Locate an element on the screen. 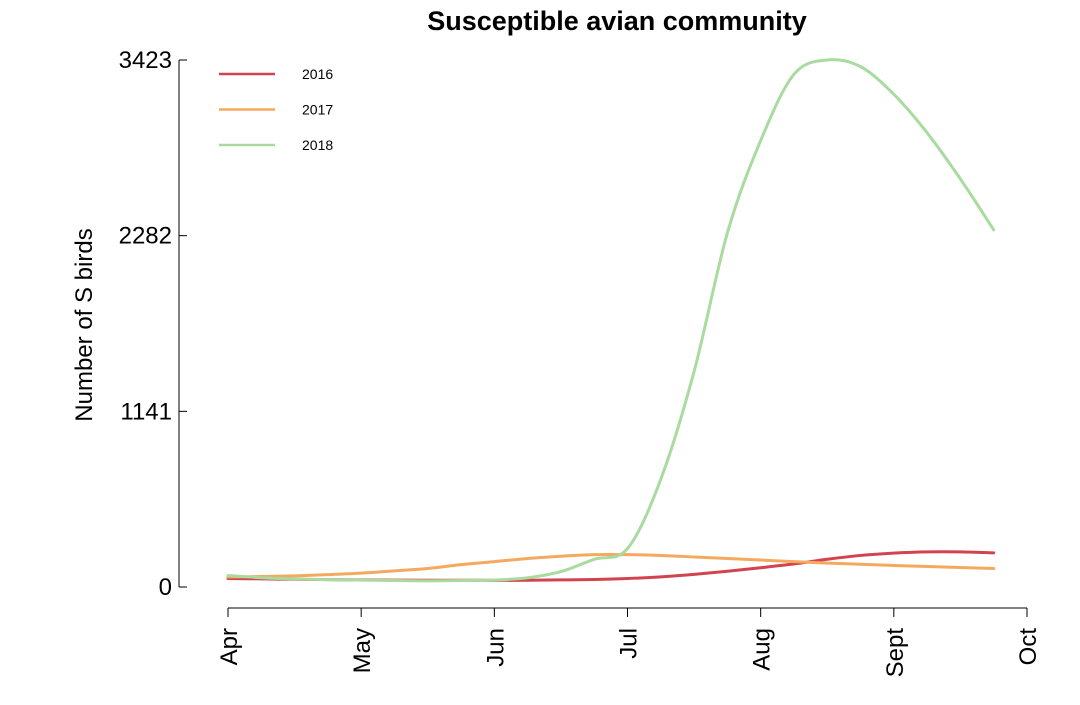  legend: 2016 2017 2018 is located at coordinates (276, 109).